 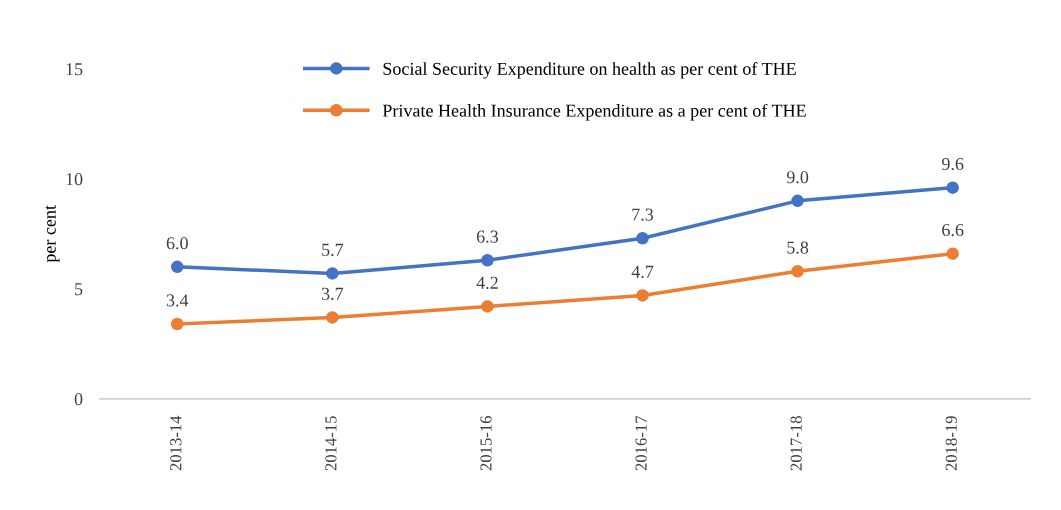 I want to click on data-label: 4.7, so click(x=642, y=271).